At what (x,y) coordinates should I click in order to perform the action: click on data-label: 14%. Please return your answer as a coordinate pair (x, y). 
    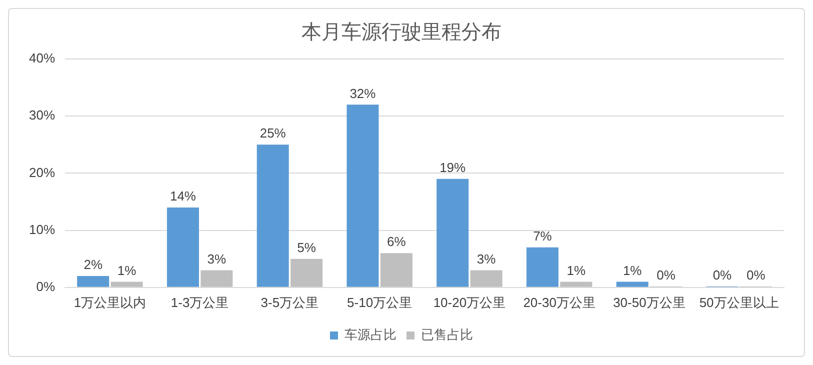
    Looking at the image, I should click on (183, 196).